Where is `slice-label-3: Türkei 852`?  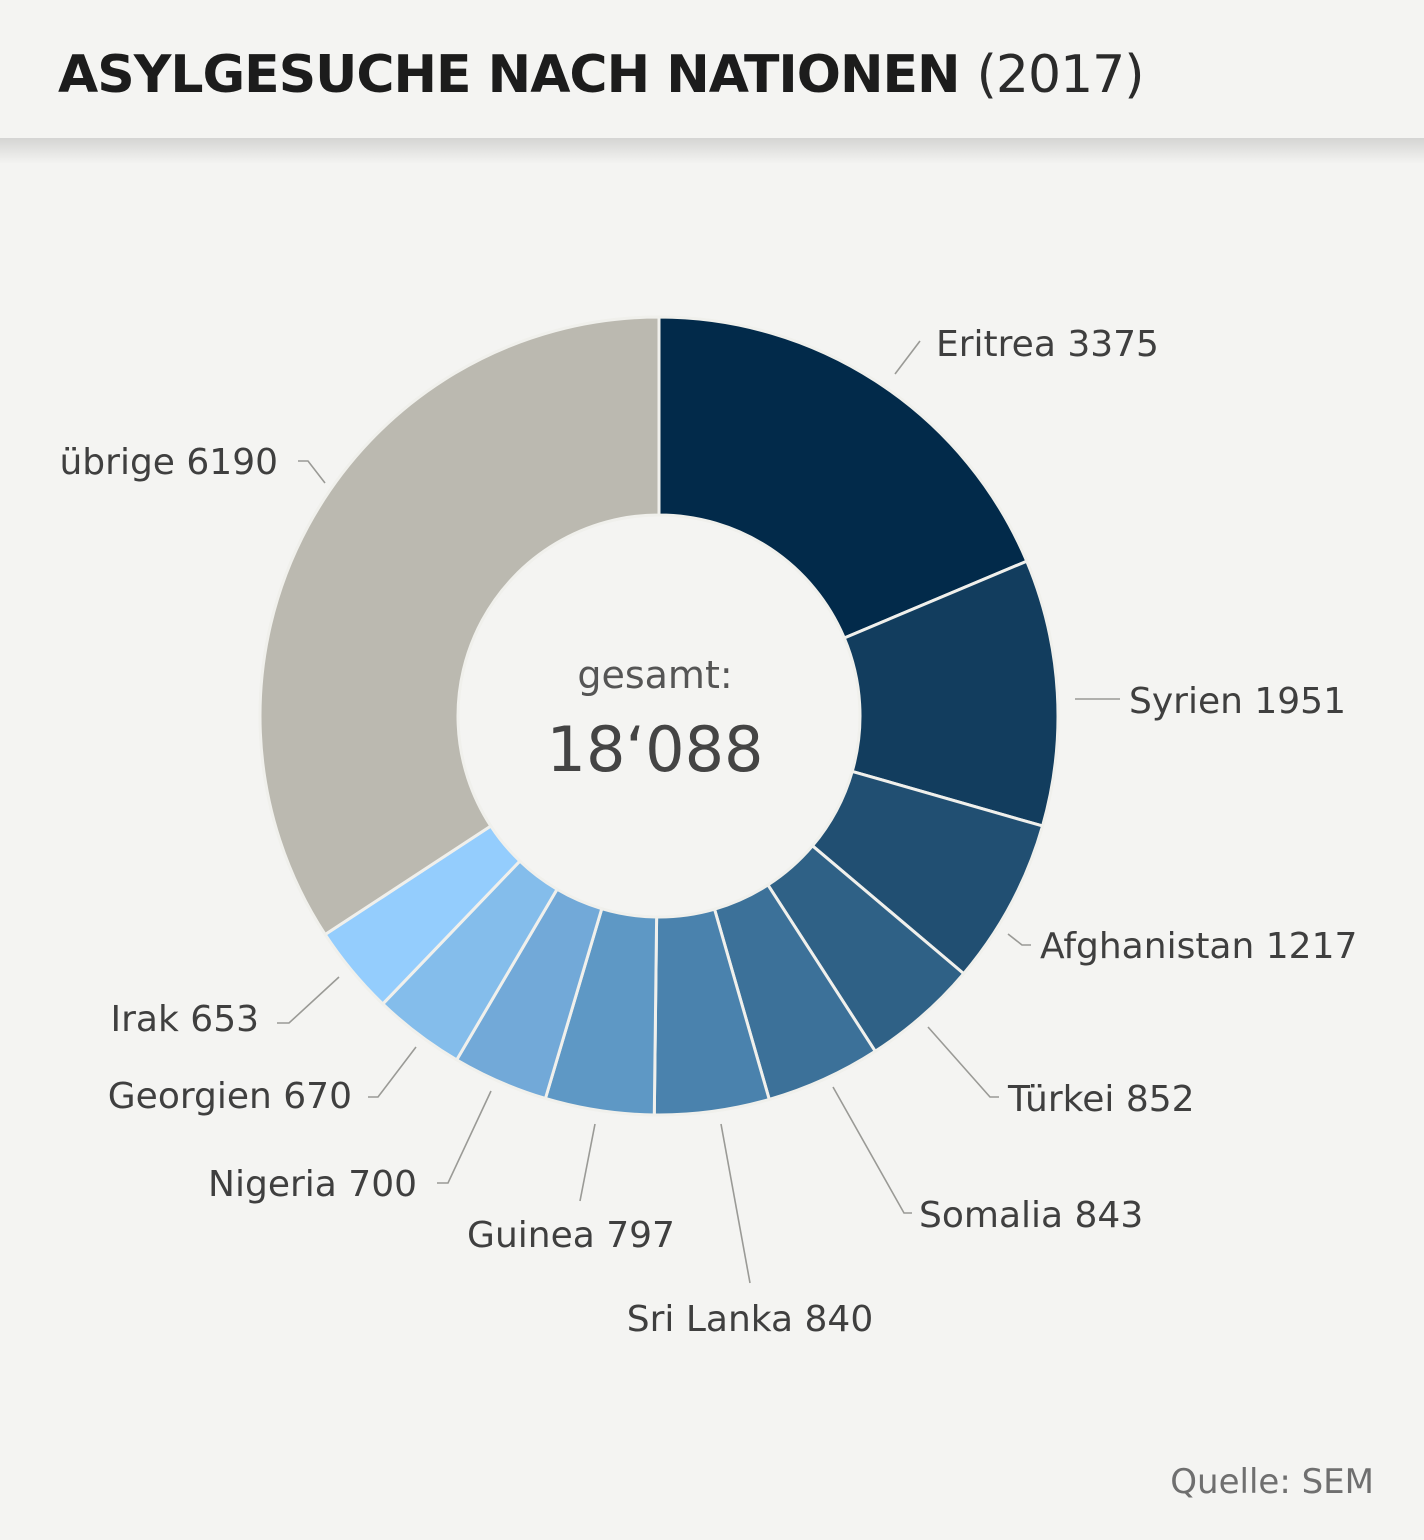 slice-label-3: Türkei 852 is located at coordinates (1101, 1099).